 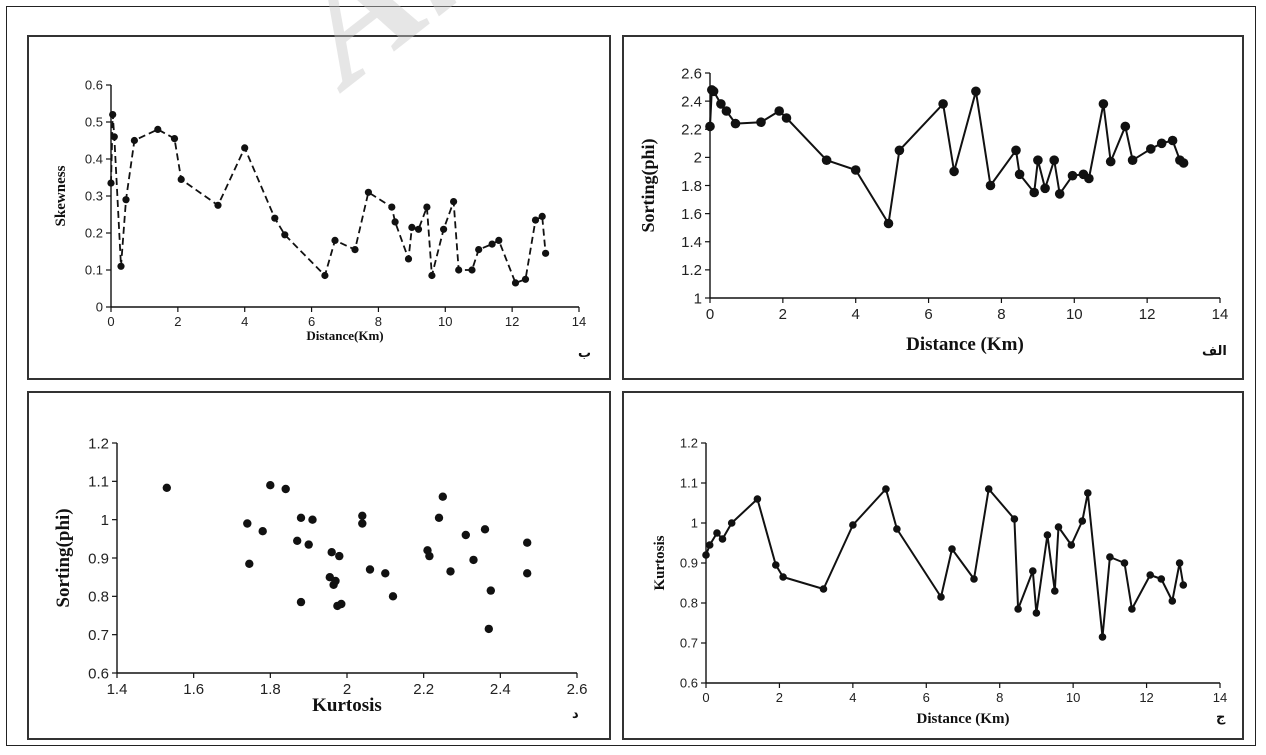 What do you see at coordinates (691, 130) in the screenshot?
I see `y-tick-label: 2.2` at bounding box center [691, 130].